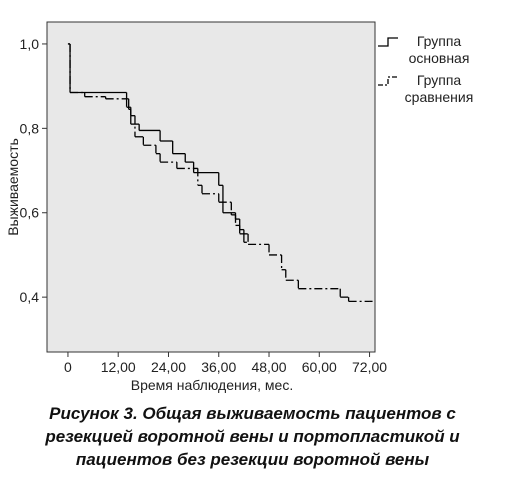  What do you see at coordinates (30, 213) in the screenshot?
I see `y-tick-label: 0,6` at bounding box center [30, 213].